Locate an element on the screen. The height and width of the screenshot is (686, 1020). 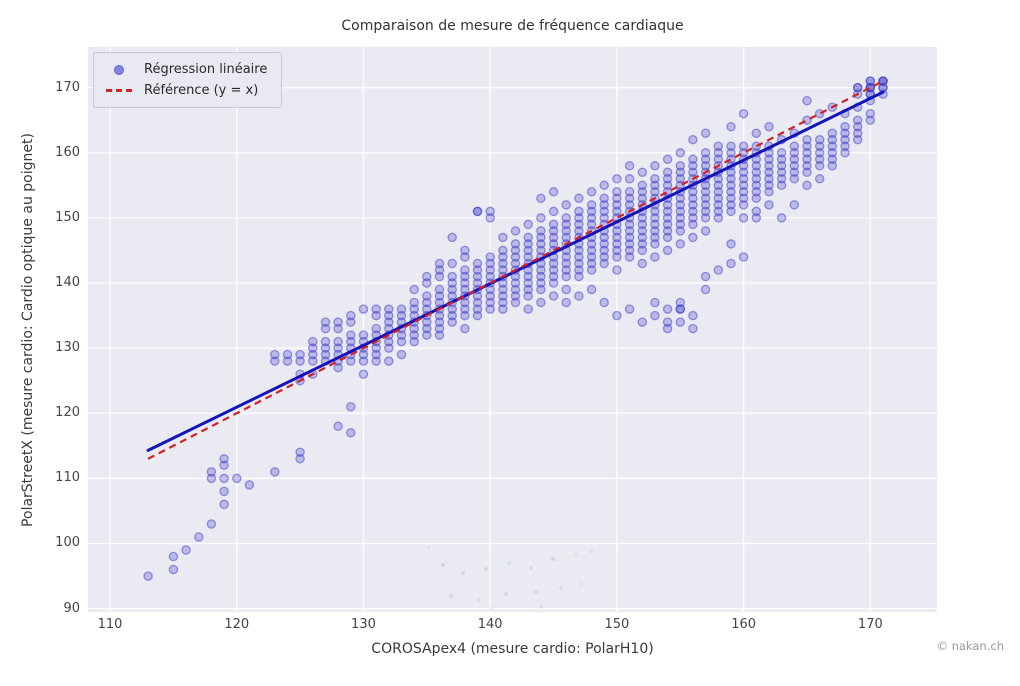
legend-label-reference: Référence (y = x) is located at coordinates (201, 90).